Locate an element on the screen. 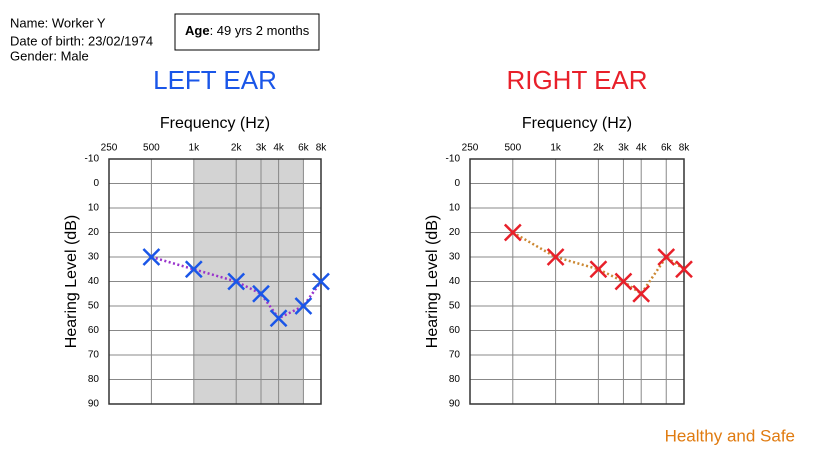  dob: Date of birth: 23/02/1974 is located at coordinates (81, 40).